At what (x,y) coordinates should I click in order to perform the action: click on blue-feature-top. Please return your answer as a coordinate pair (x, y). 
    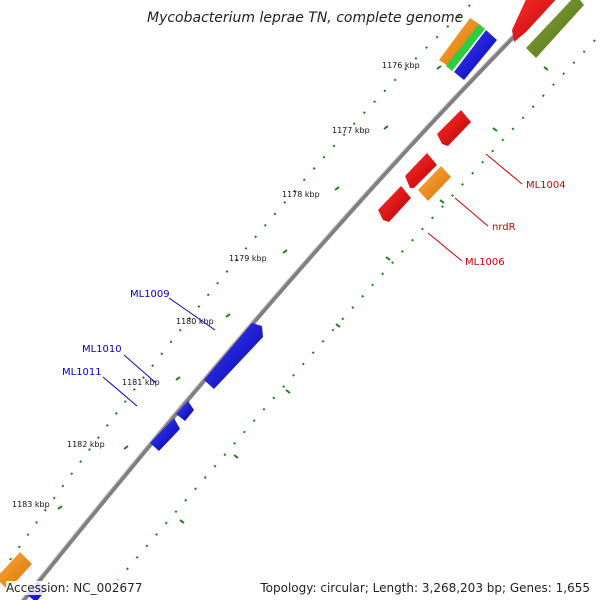
    Looking at the image, I should click on (475, 55).